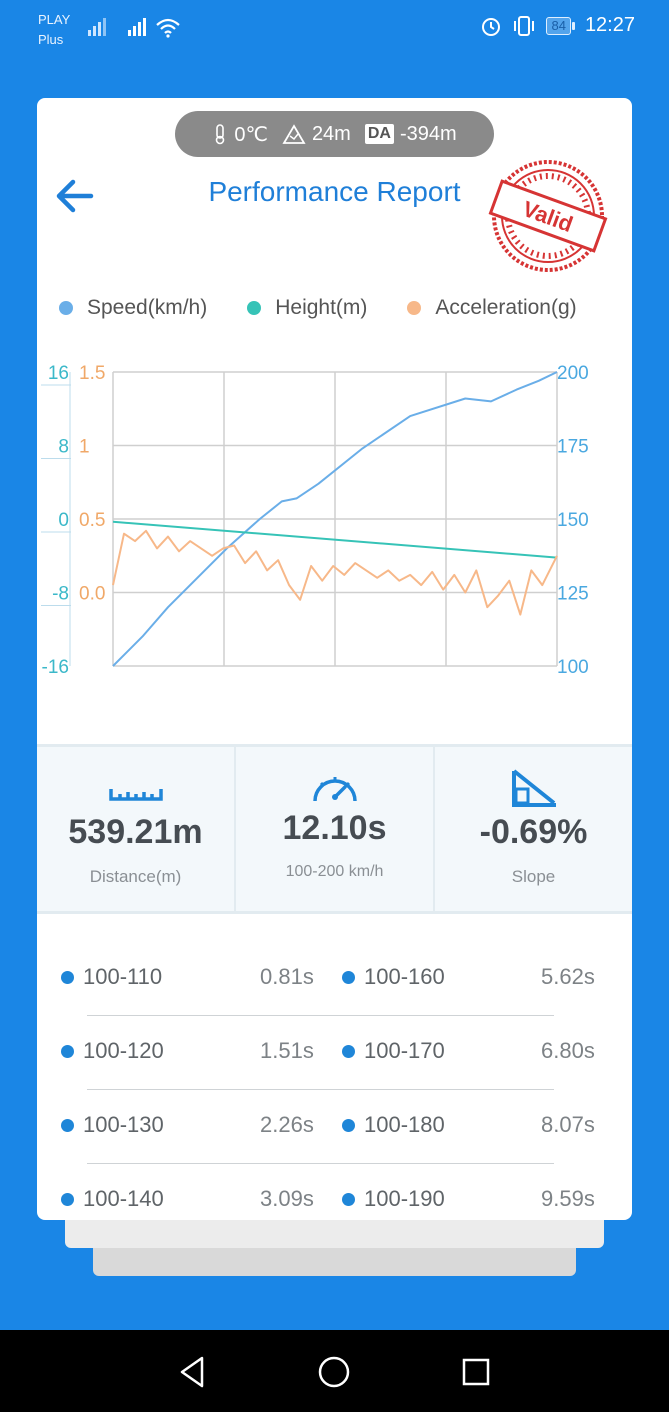 This screenshot has height=1412, width=669. Describe the element at coordinates (379, 134) in the screenshot. I see `density-altitude-badge: DA` at that location.